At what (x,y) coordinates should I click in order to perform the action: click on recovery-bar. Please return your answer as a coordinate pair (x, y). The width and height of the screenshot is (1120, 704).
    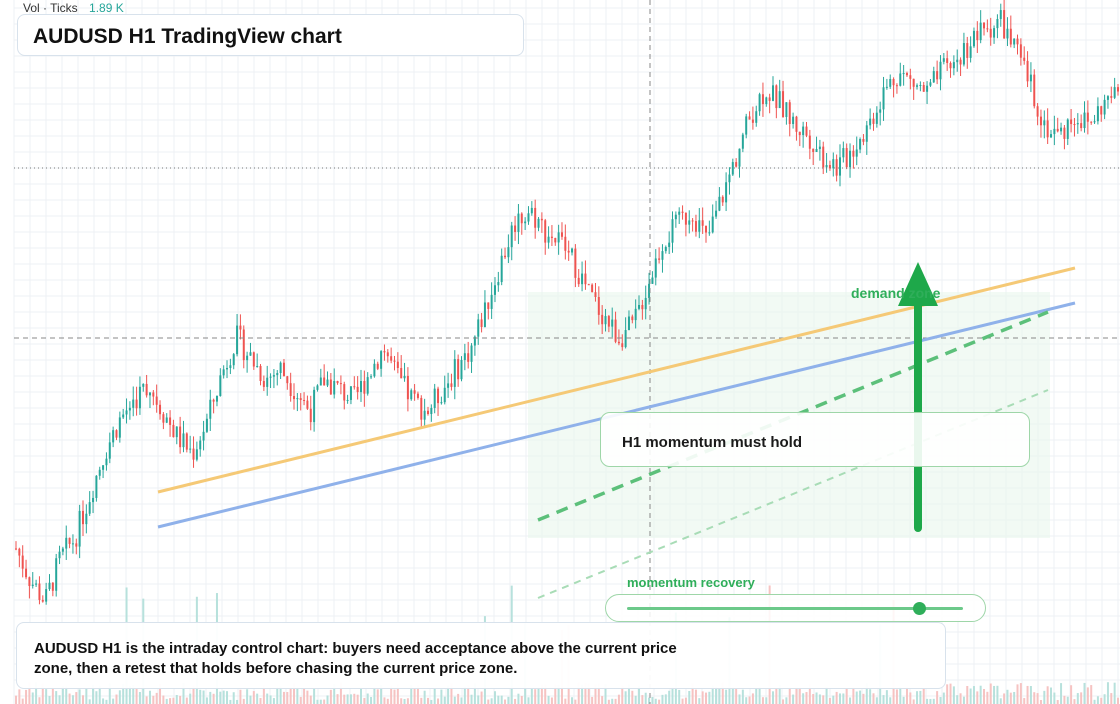
    Looking at the image, I should click on (795, 608).